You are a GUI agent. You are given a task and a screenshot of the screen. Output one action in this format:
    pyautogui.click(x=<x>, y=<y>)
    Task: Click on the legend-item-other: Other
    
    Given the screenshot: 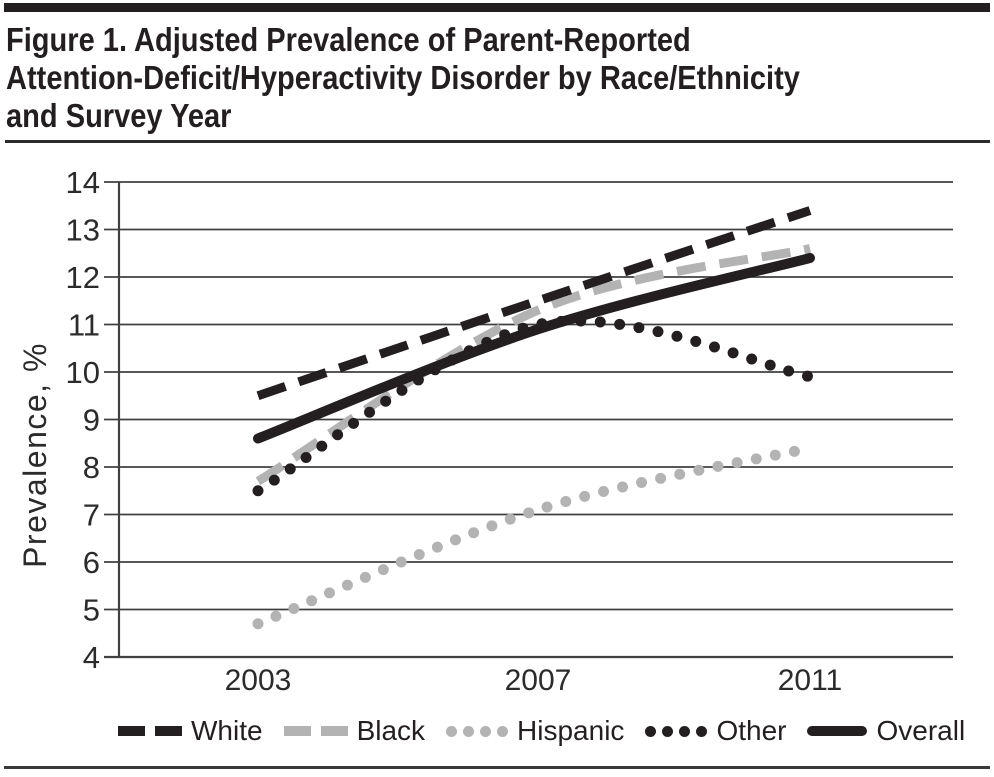 What is the action you would take?
    pyautogui.click(x=715, y=731)
    